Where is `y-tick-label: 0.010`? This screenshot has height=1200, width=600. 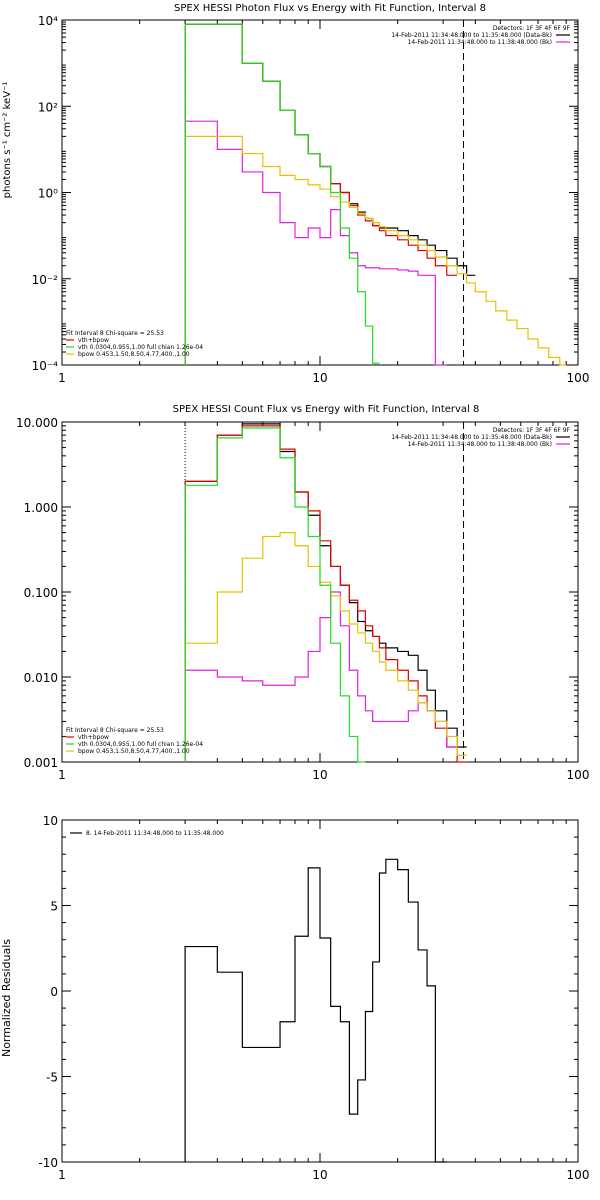
y-tick-label: 0.010 is located at coordinates (41, 678).